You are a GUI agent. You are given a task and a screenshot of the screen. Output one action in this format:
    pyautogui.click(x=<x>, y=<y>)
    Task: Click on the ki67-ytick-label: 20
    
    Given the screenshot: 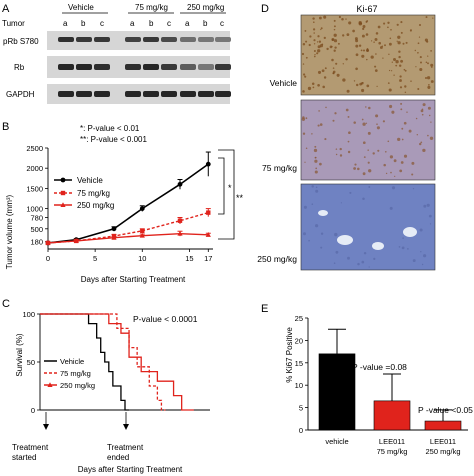 What is the action you would take?
    pyautogui.click(x=299, y=340)
    